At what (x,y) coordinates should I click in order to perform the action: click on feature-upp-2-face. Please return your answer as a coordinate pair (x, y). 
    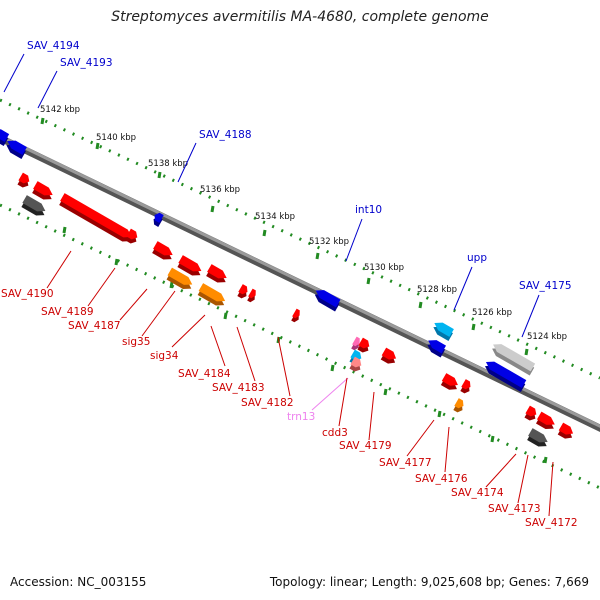
    Looking at the image, I should click on (437, 347).